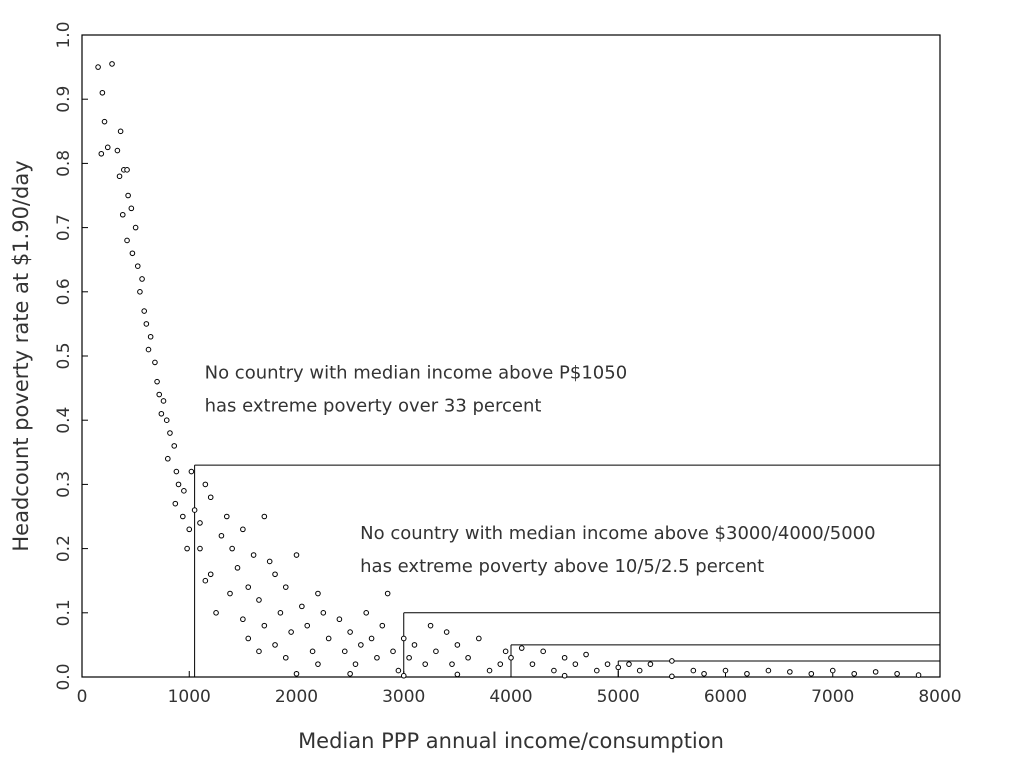  I want to click on x-tick-label: 7000, so click(832, 697).